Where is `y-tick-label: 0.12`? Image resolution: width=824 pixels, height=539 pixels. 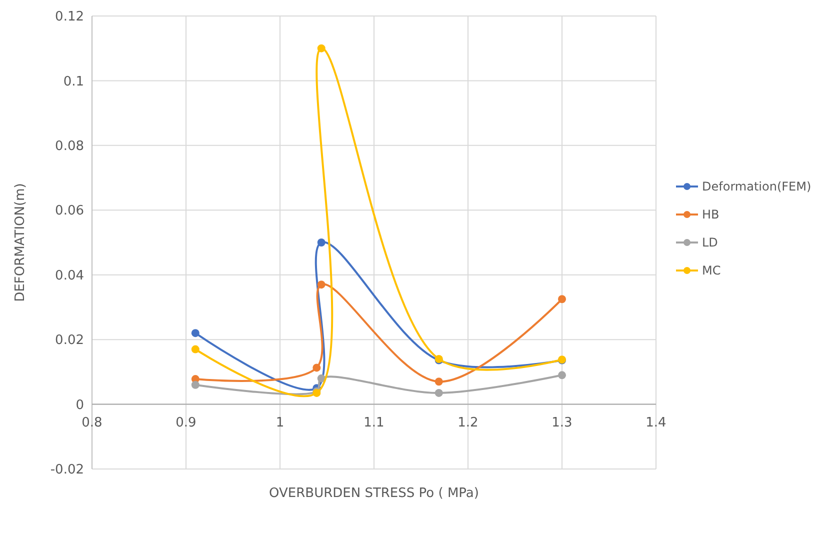
y-tick-label: 0.12 is located at coordinates (69, 17).